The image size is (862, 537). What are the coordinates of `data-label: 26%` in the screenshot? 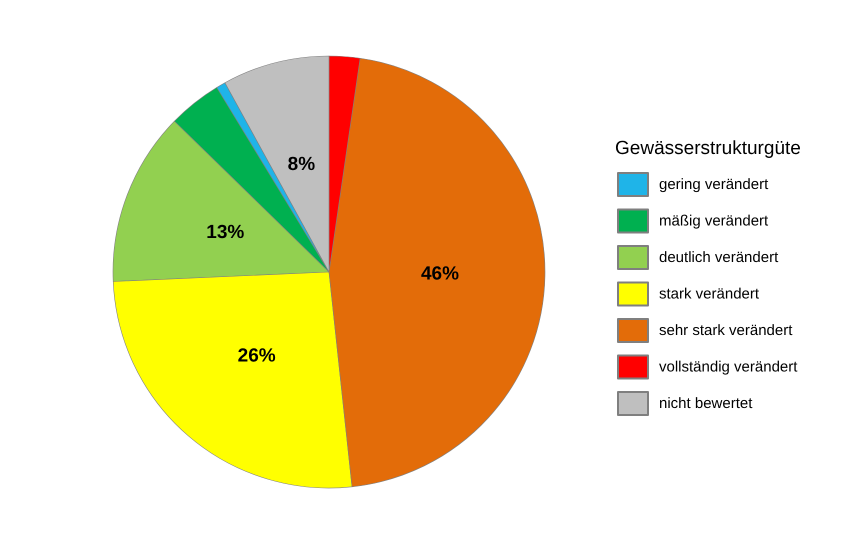 It's located at (257, 356).